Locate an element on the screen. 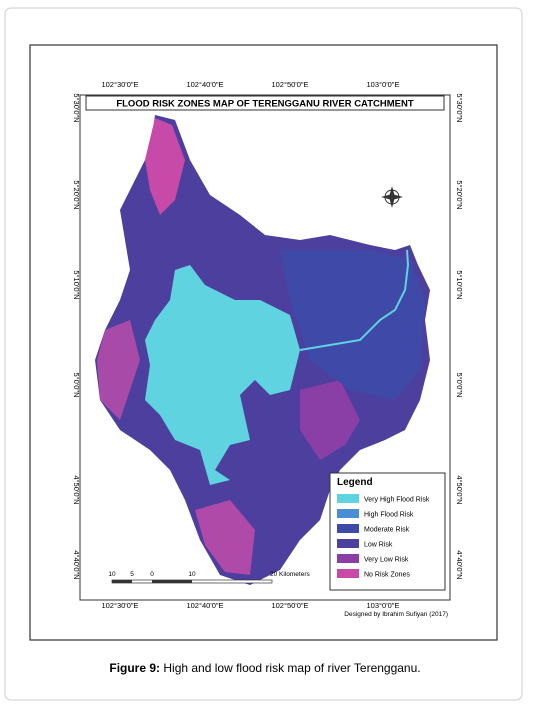 The image size is (533, 716). north-arrow is located at coordinates (392, 197).